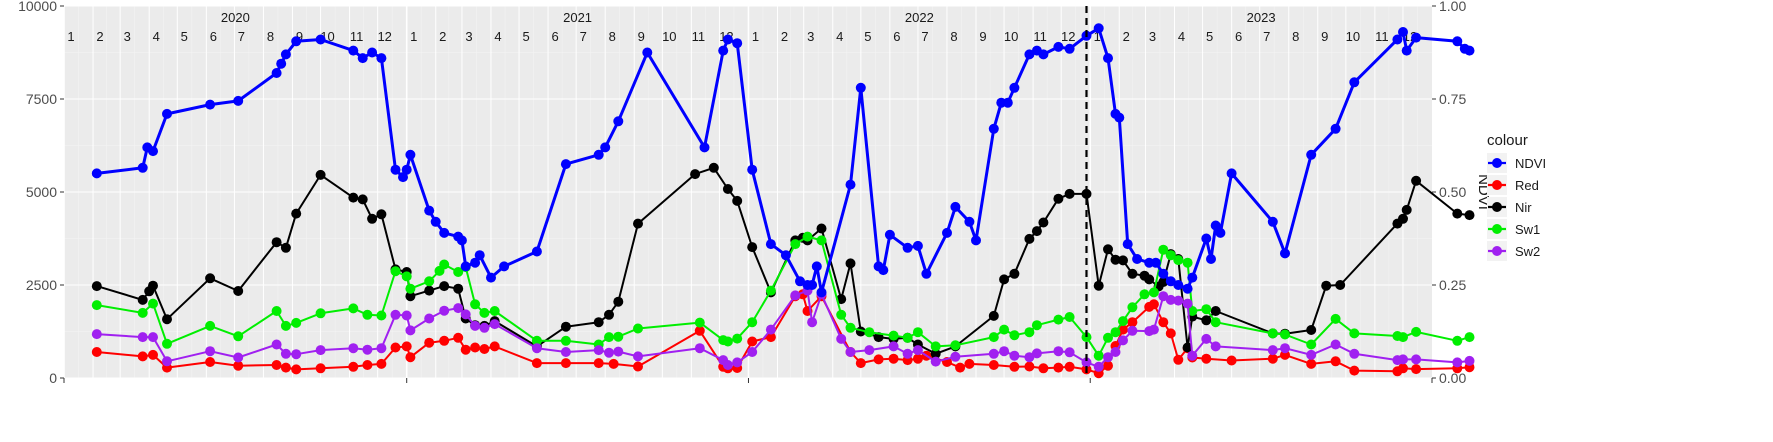  Describe the element at coordinates (1452, 7) in the screenshot. I see `right-tick-label: 1.00` at that location.